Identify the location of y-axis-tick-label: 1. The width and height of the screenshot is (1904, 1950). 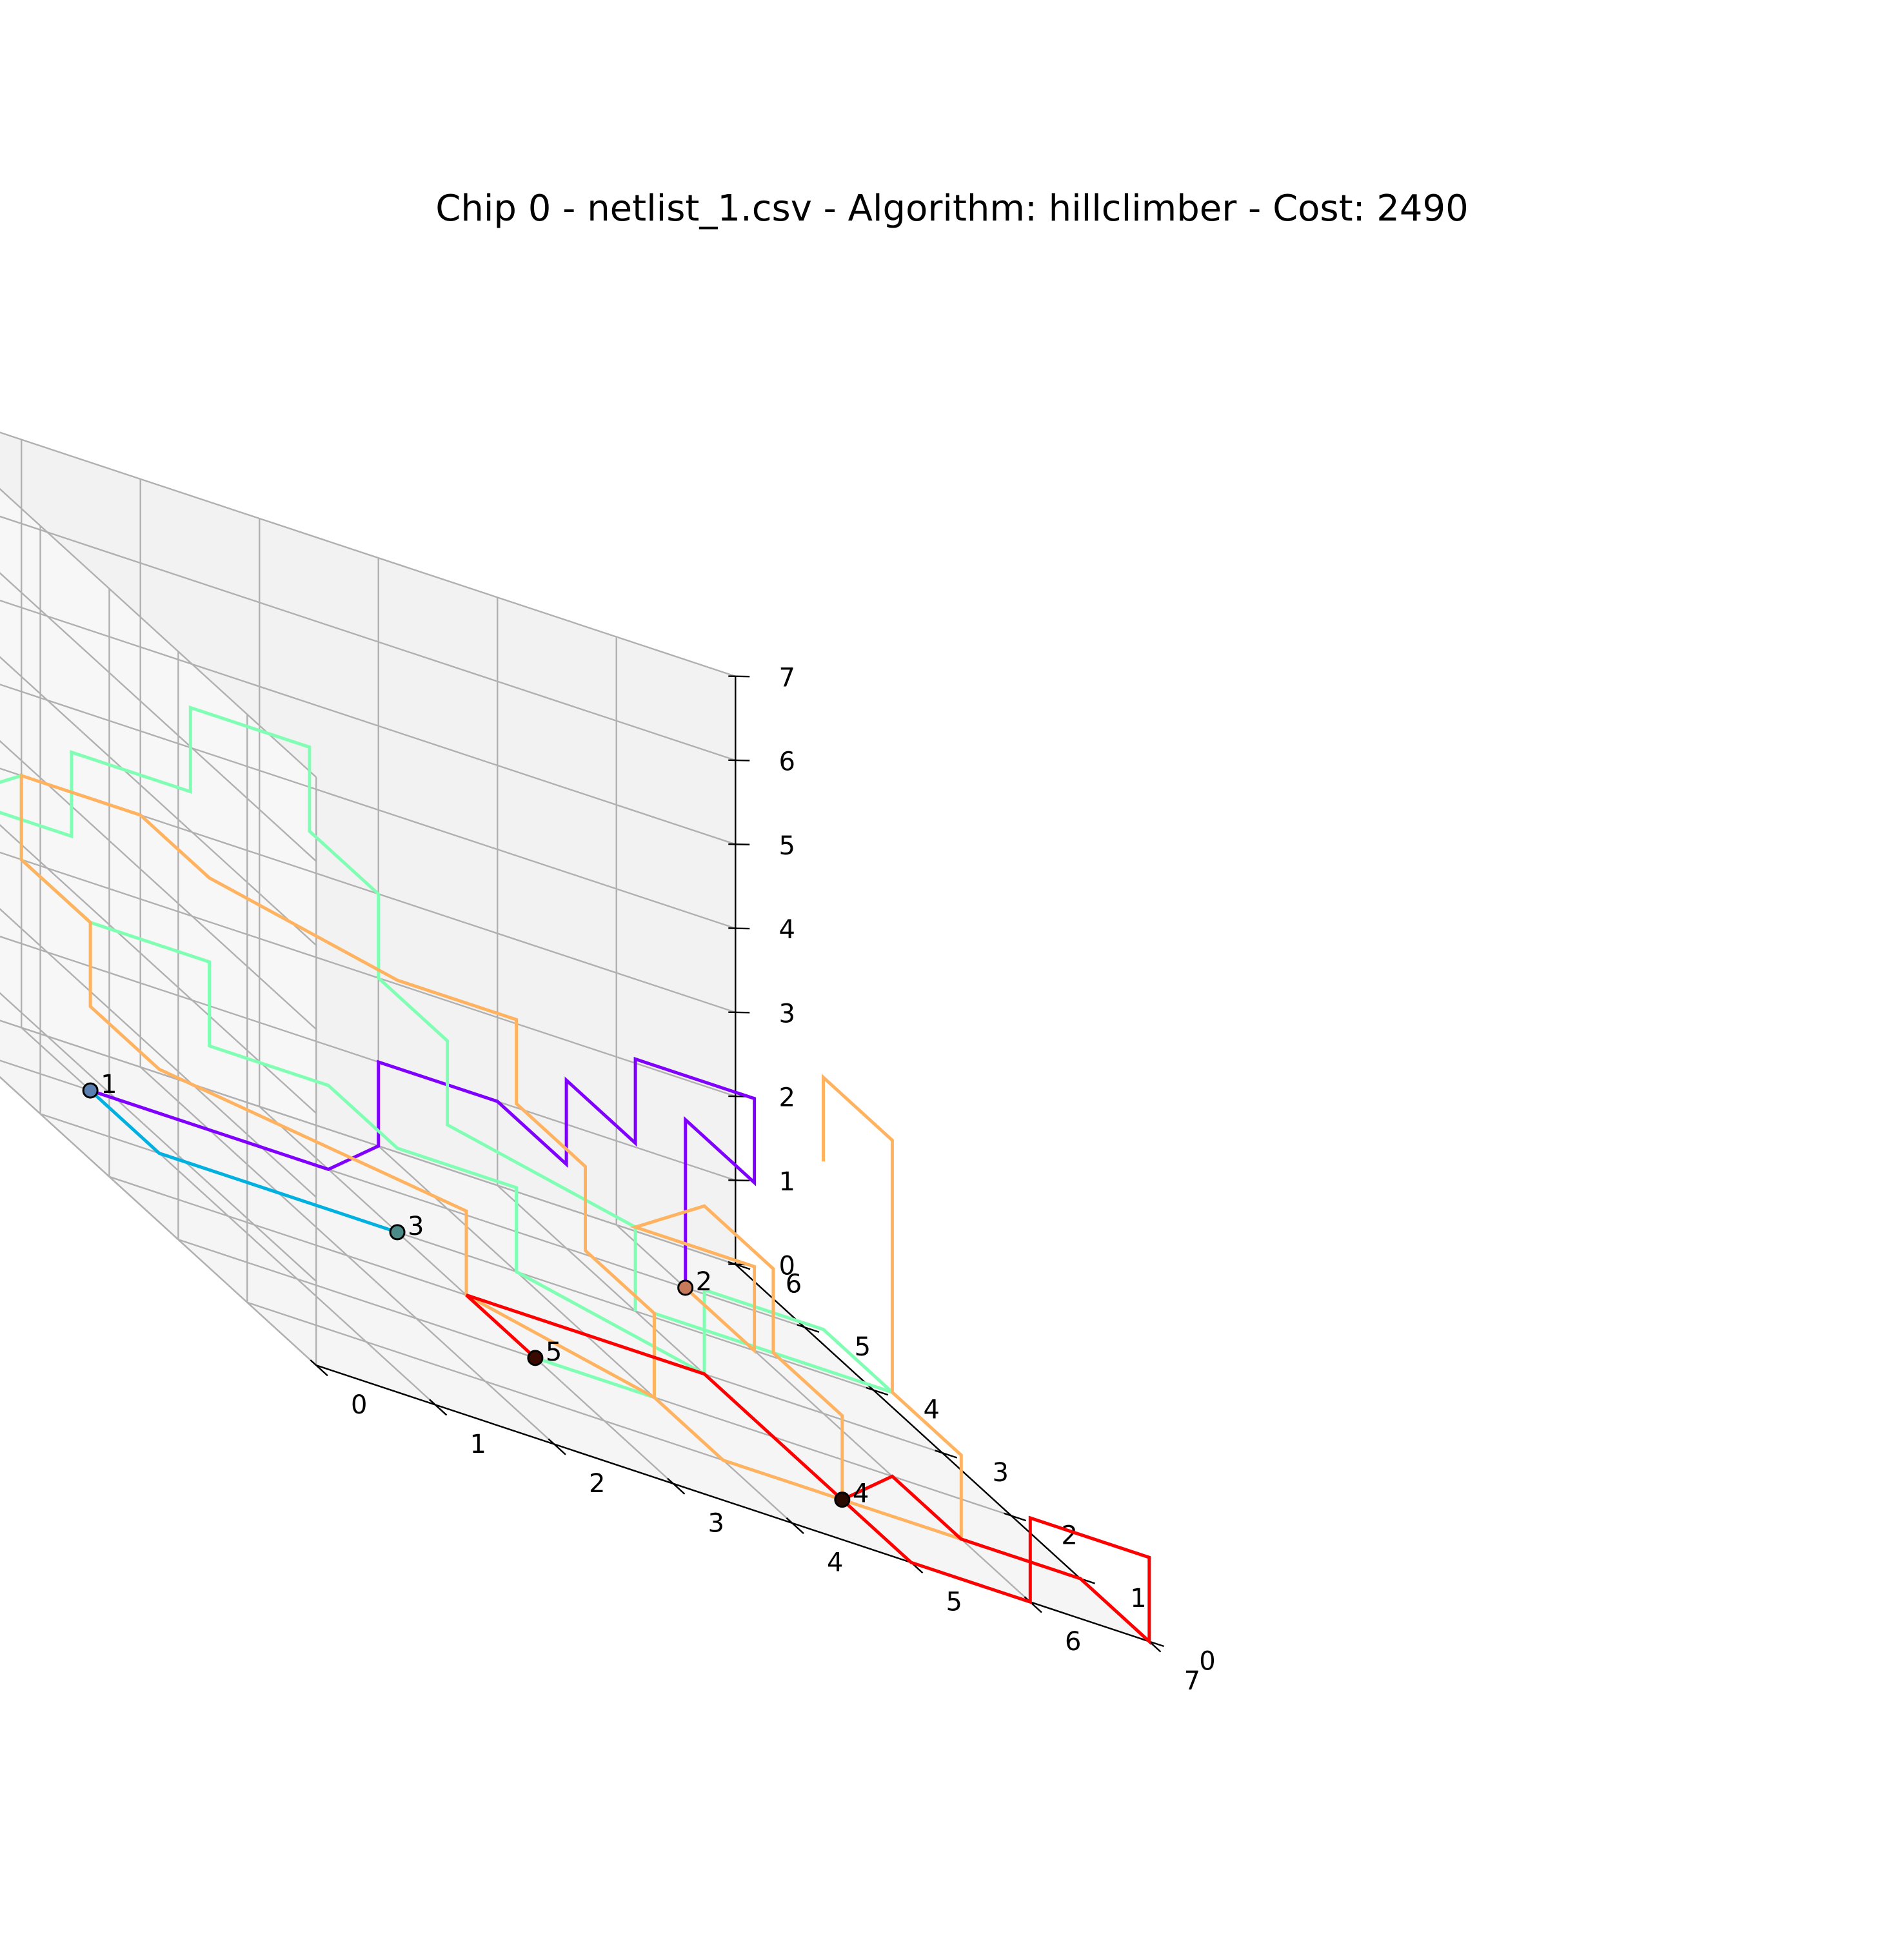
(1138, 1598).